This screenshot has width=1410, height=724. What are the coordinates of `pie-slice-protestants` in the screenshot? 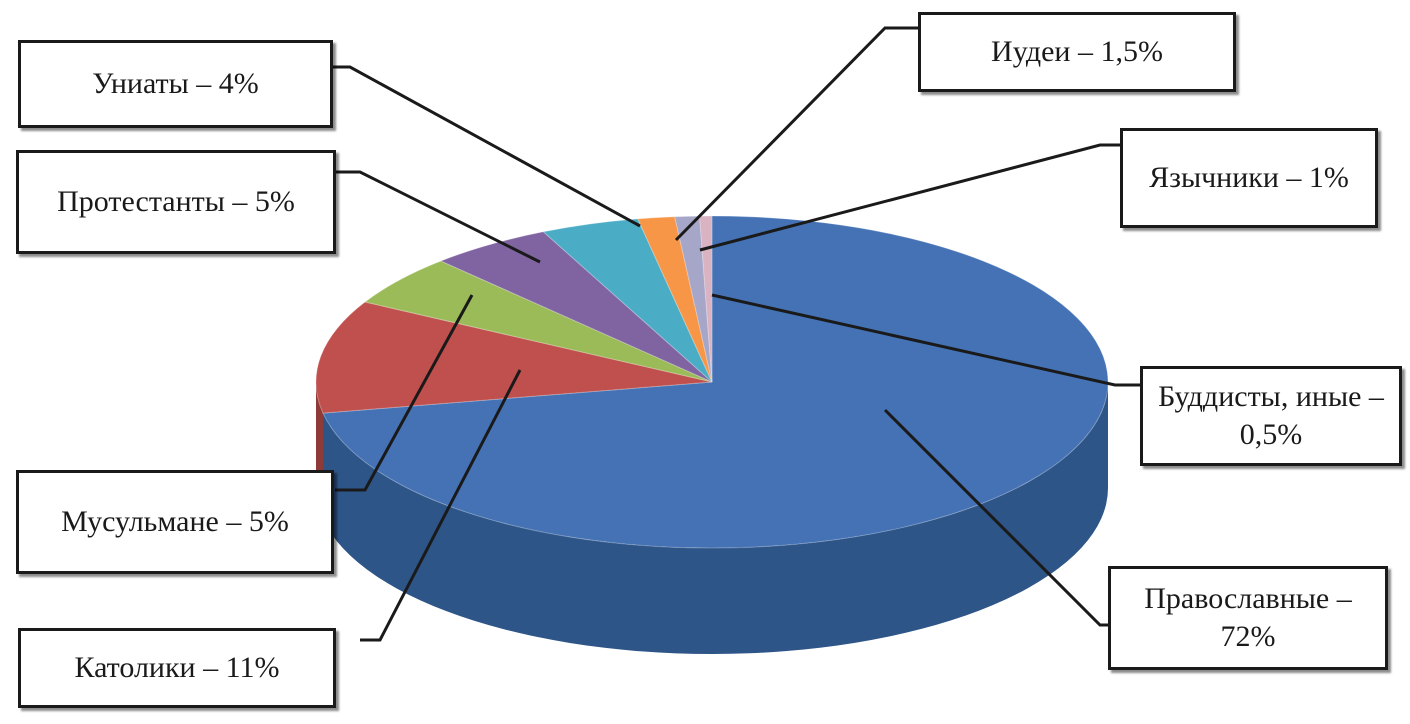 It's located at (576, 307).